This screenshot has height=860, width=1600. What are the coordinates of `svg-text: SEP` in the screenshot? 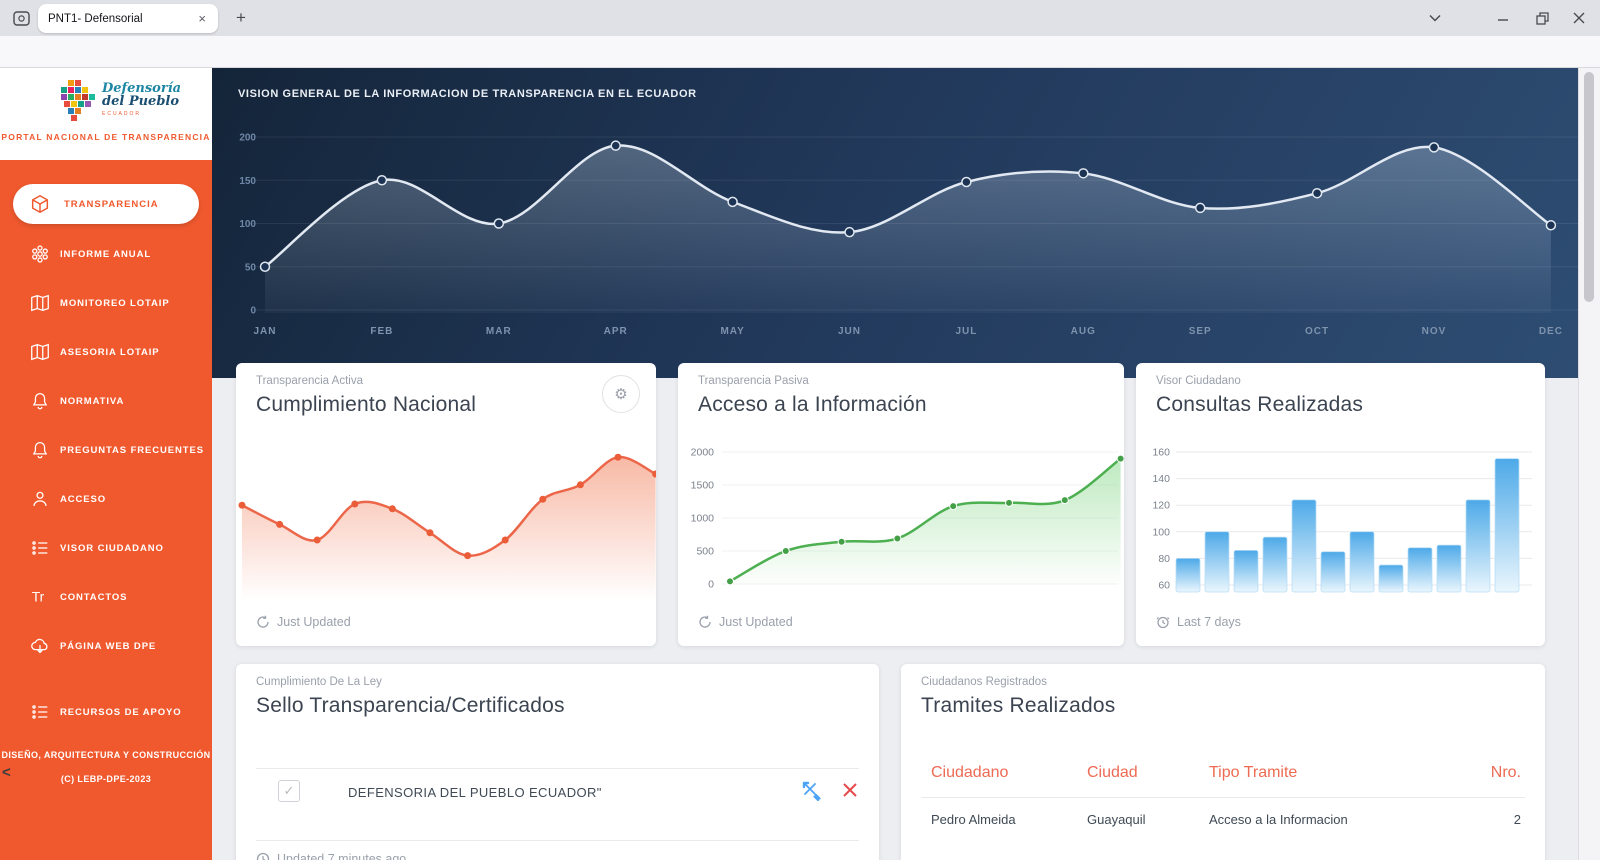 It's located at (1200, 331).